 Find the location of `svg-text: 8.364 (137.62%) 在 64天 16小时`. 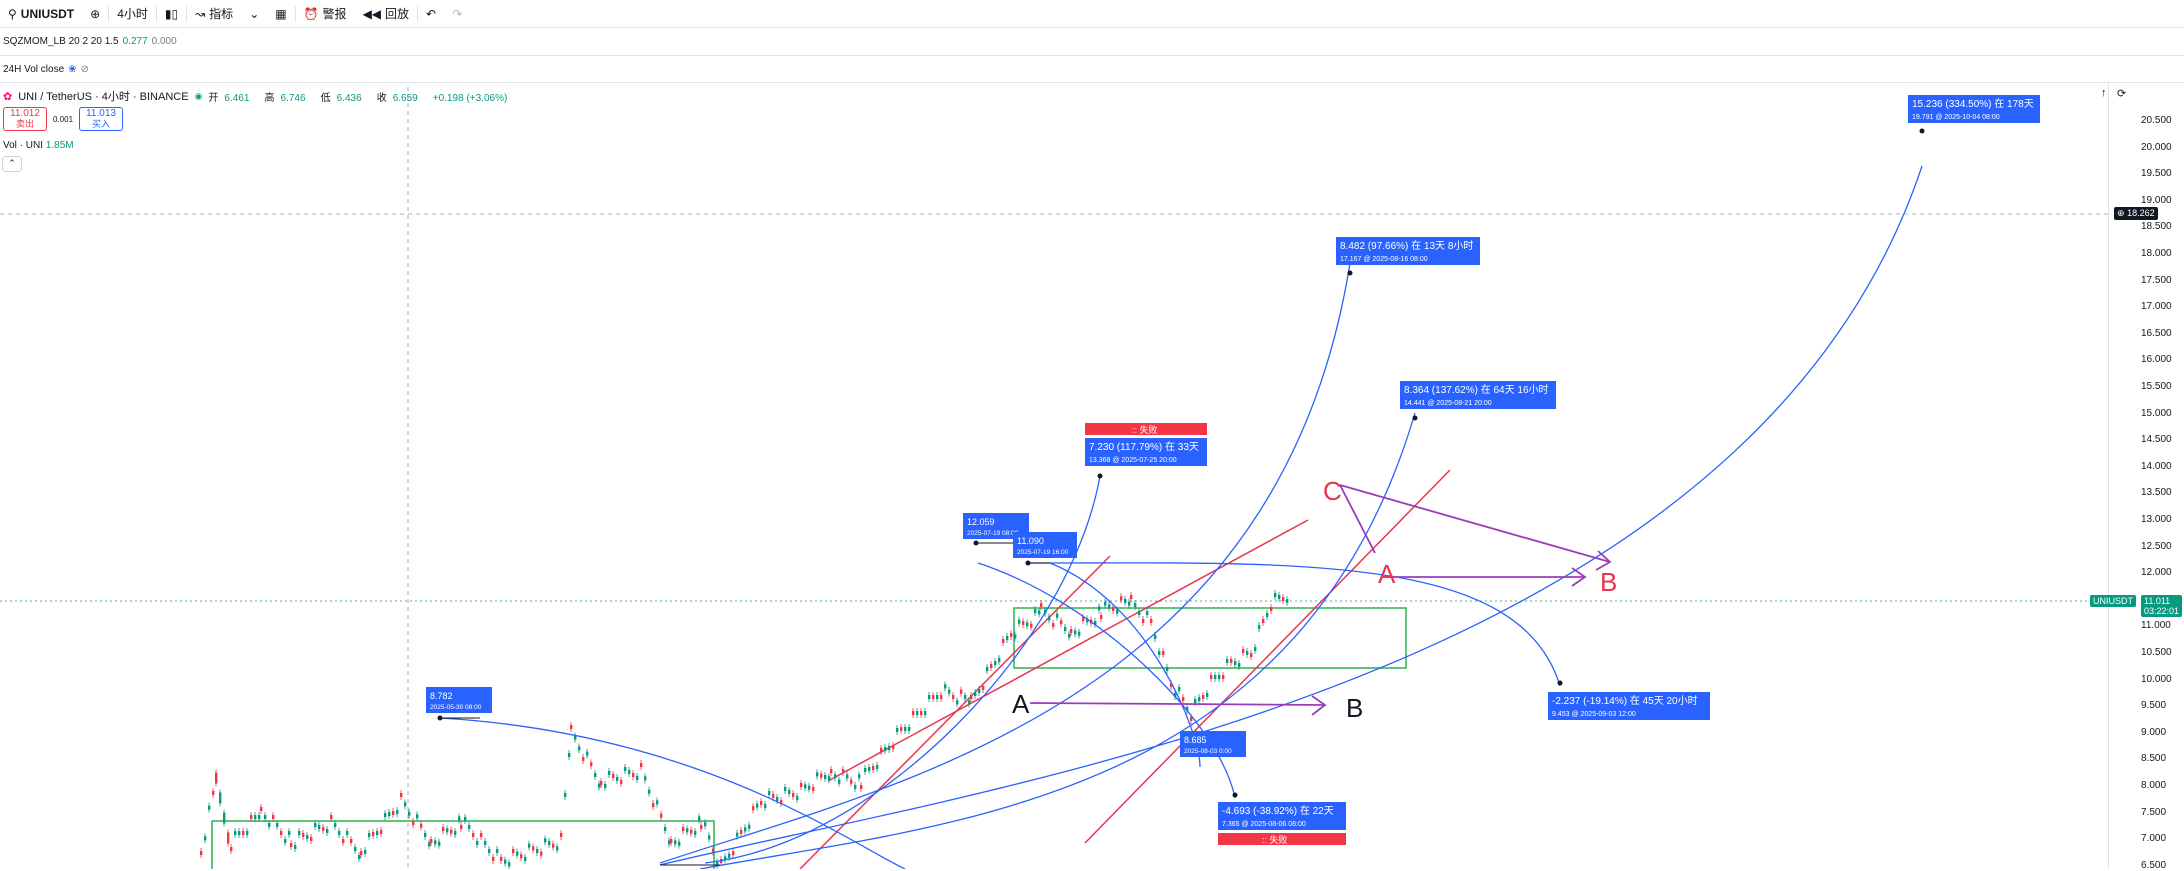

svg-text: 8.364 (137.62%) 在 64天 16小时 is located at coordinates (1476, 390).